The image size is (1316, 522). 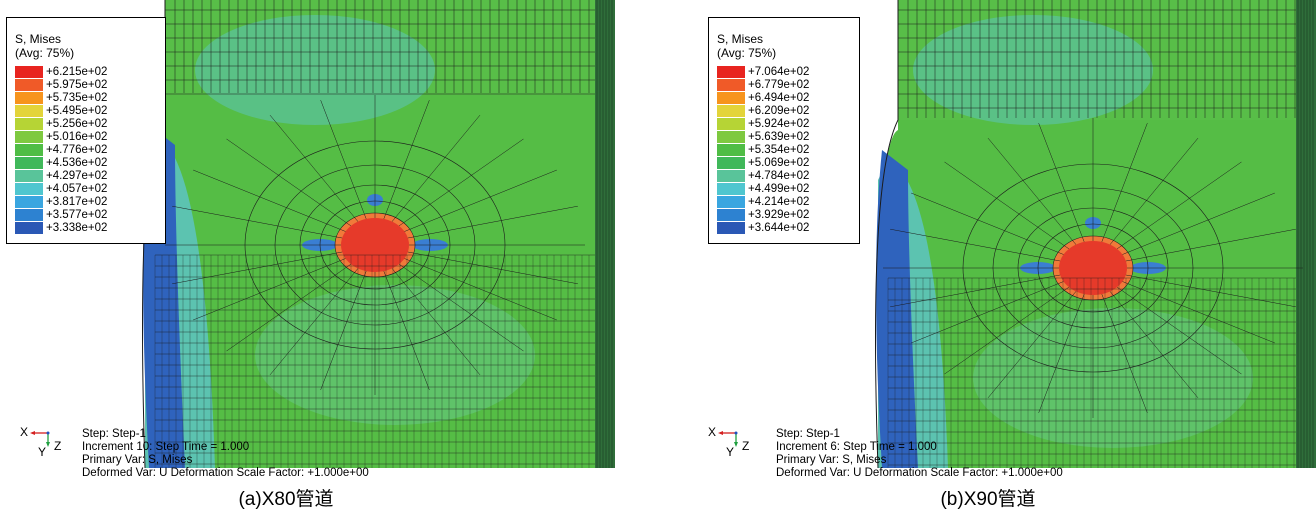 I want to click on increment-label: Increment 10: Step Time = 1.000, so click(x=166, y=447).